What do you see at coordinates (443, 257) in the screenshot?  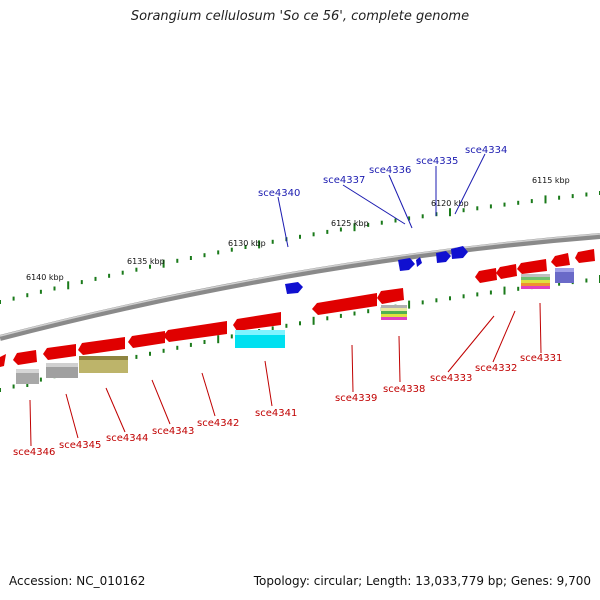 I see `gene-sce4335` at bounding box center [443, 257].